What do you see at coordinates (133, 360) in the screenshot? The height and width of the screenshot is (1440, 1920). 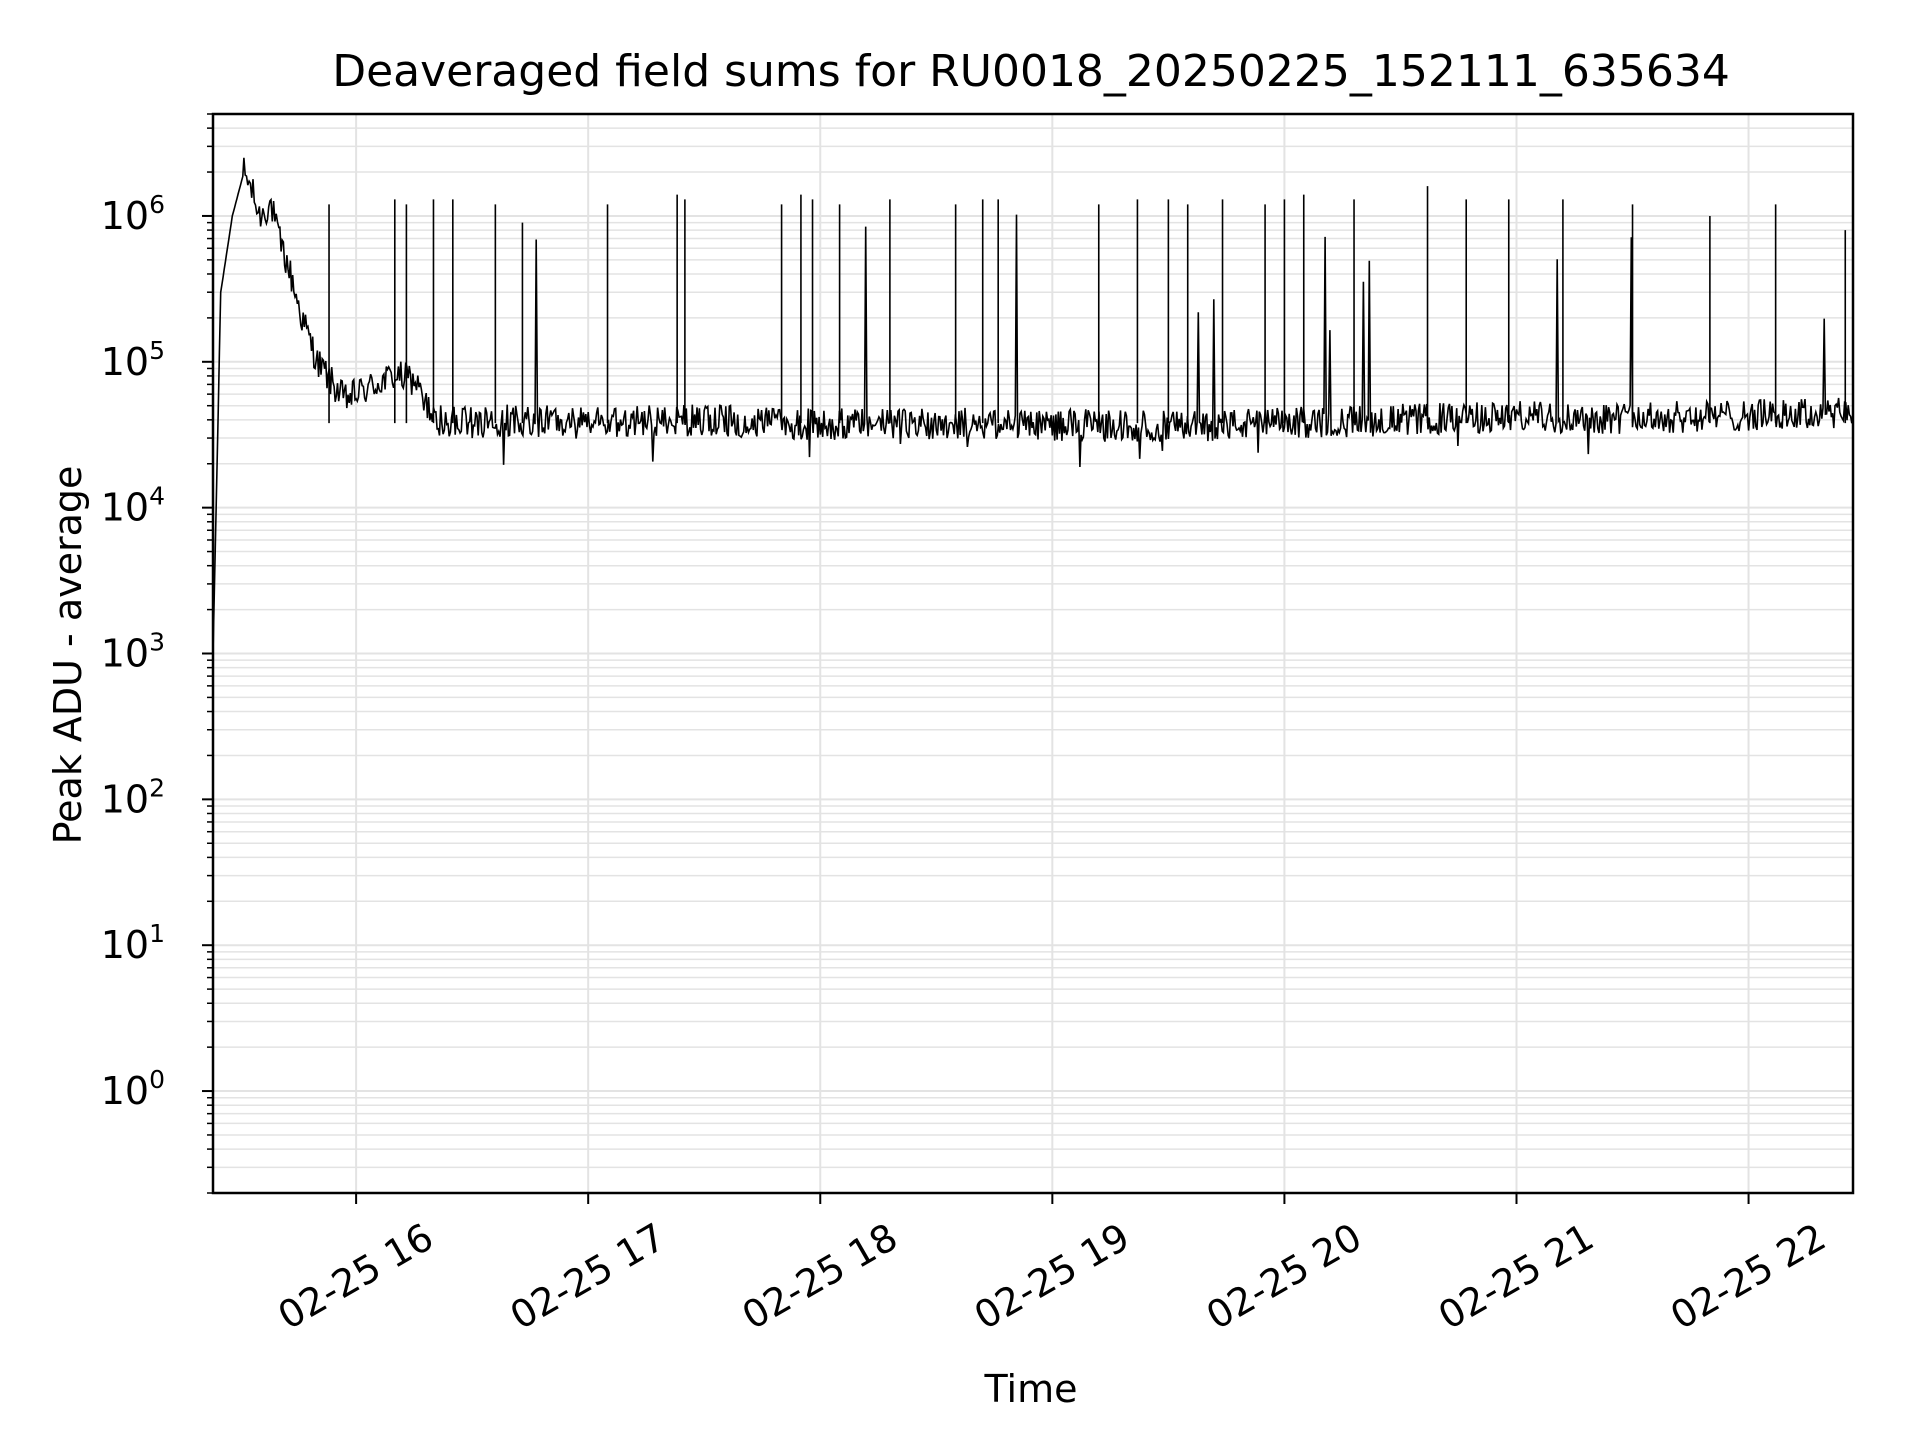 I see `y-tick-label: 105` at bounding box center [133, 360].